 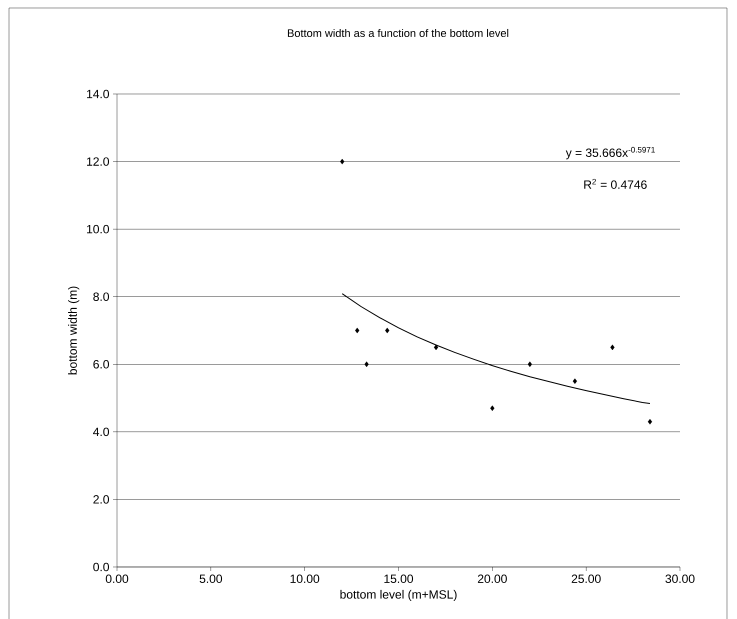 I want to click on y-tick-label: 8.0, so click(x=101, y=296).